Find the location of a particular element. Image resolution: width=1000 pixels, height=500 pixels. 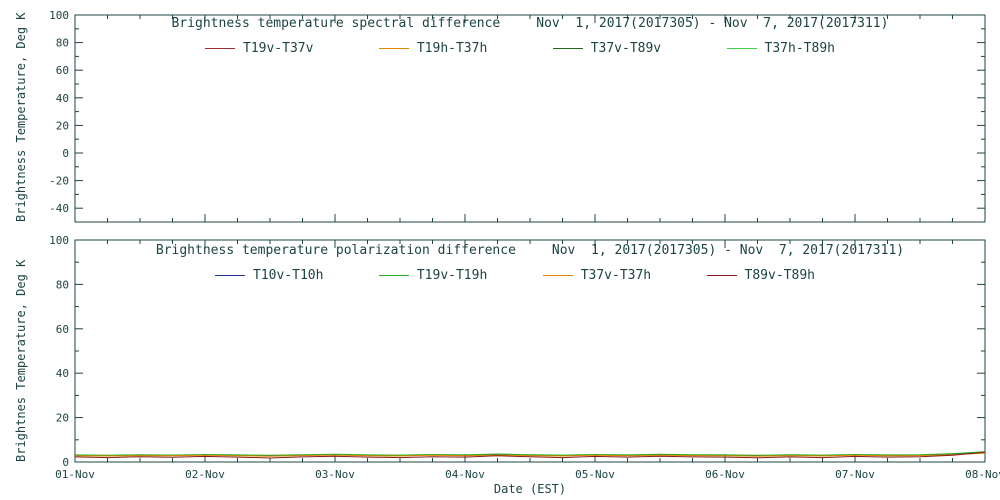

series-line-T19v-T19h is located at coordinates (530, 453).